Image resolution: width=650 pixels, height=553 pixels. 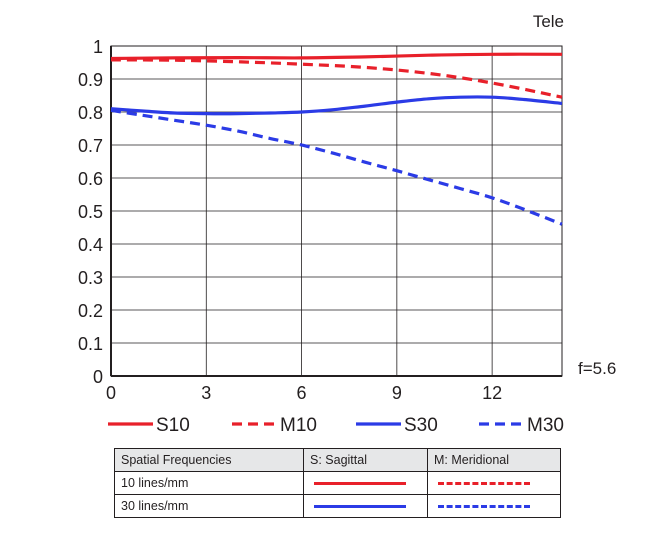 I want to click on table-row-label: 10 lines/mm, so click(x=209, y=483).